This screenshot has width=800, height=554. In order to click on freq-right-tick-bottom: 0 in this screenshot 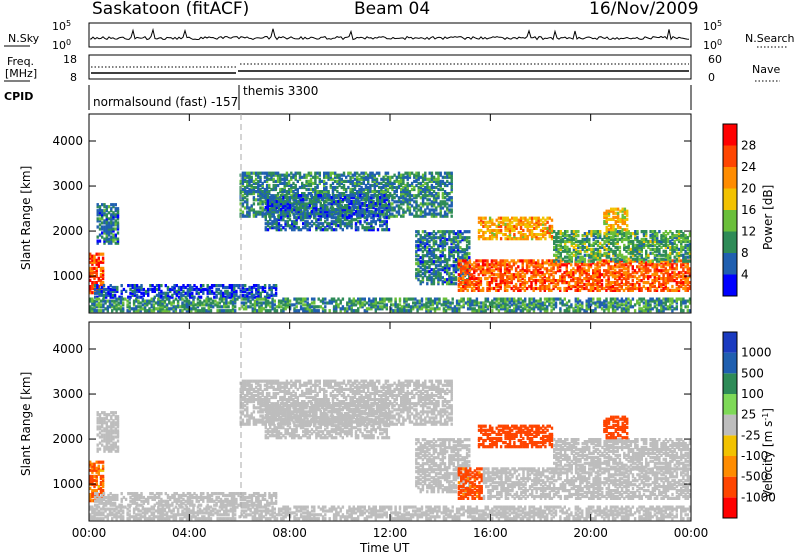, I will do `click(711, 77)`.